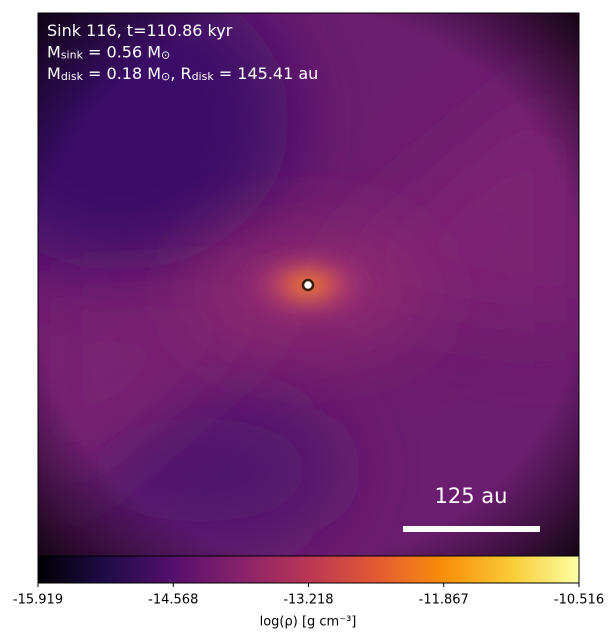 The image size is (616, 644). Describe the element at coordinates (579, 600) in the screenshot. I see `colorbar-tick-label: -10.516` at that location.